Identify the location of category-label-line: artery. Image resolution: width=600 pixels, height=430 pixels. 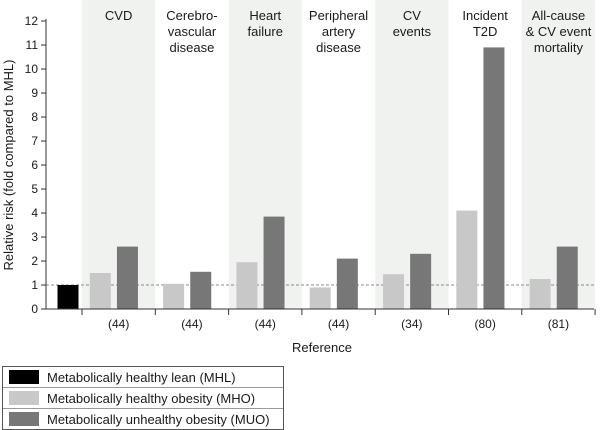
(339, 31).